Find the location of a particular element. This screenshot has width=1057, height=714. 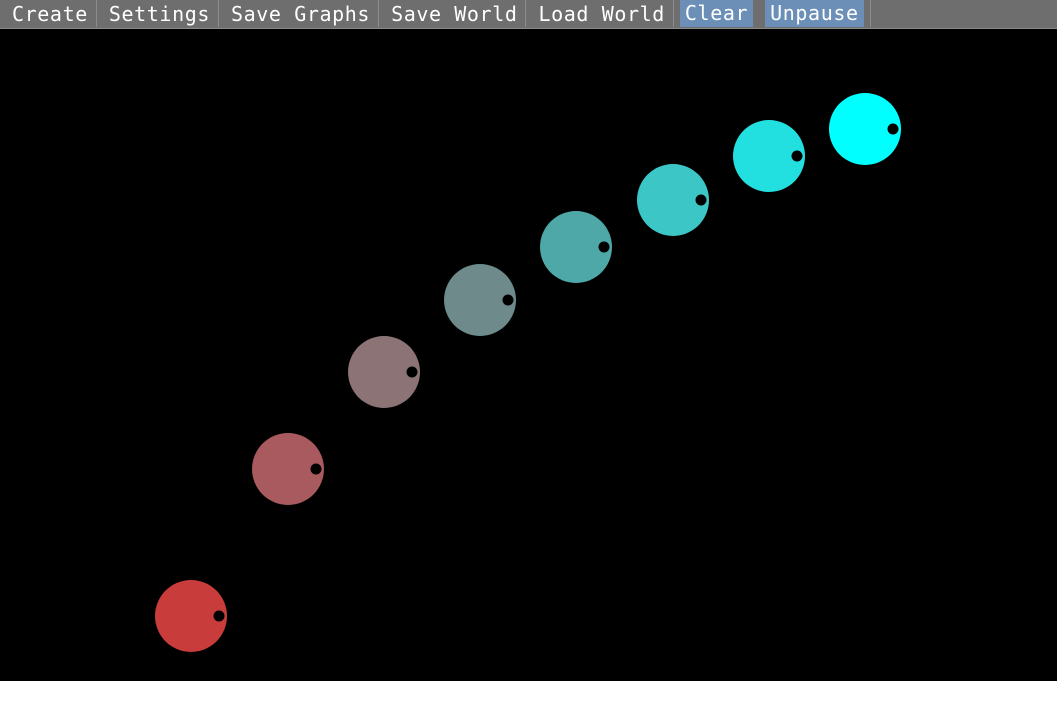

menu-separator is located at coordinates (870, 13).